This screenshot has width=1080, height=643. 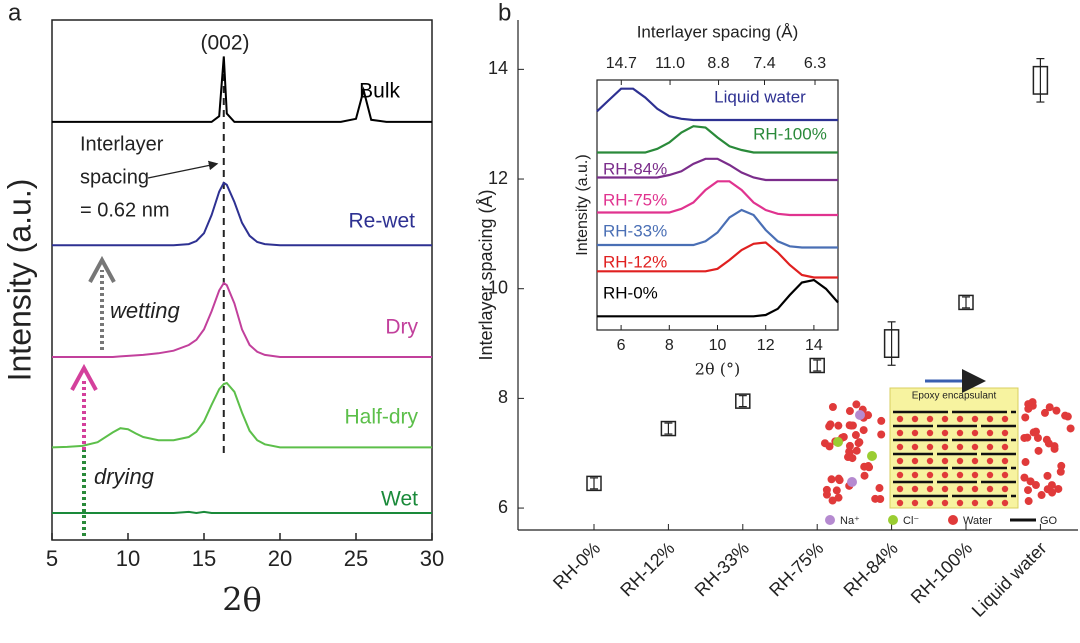 I want to click on annotation-arrow, so click(x=183, y=169).